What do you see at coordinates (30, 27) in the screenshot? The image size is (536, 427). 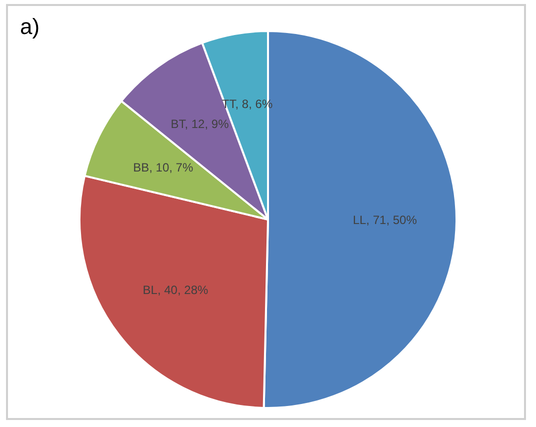 I see `chart-title: a)` at bounding box center [30, 27].